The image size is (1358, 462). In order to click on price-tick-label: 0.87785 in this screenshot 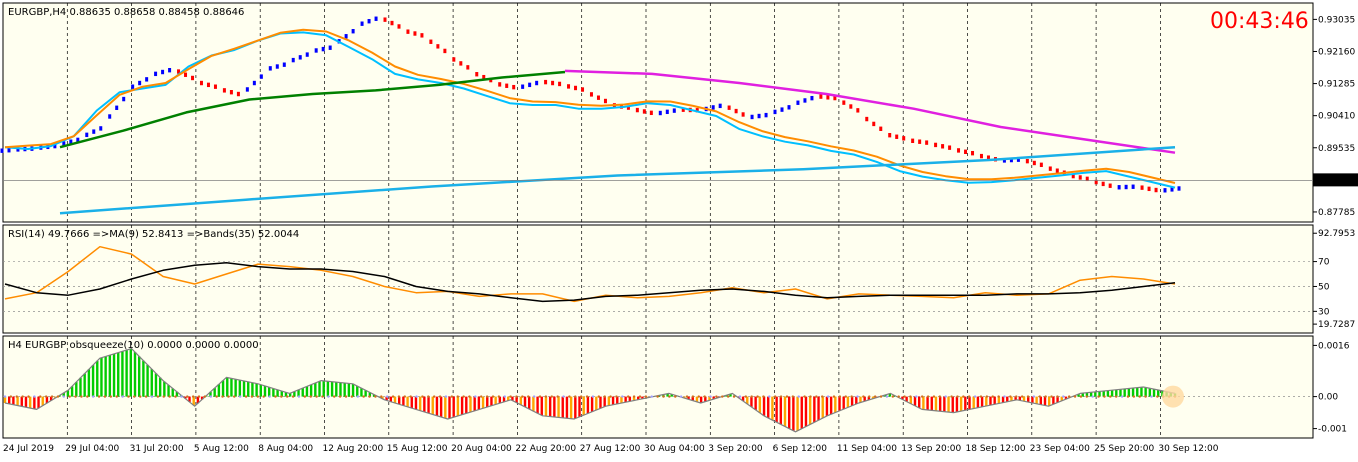, I will do `click(1336, 213)`.